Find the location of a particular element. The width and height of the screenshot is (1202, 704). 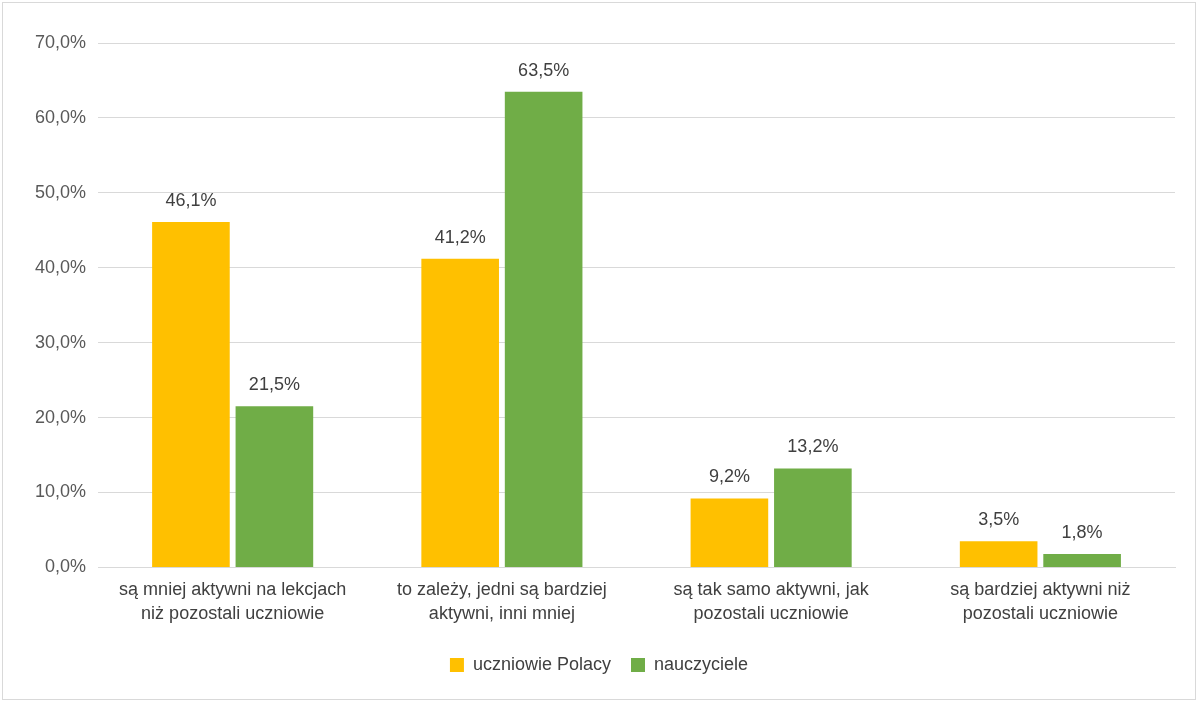

data-label: 21,5% is located at coordinates (274, 384).